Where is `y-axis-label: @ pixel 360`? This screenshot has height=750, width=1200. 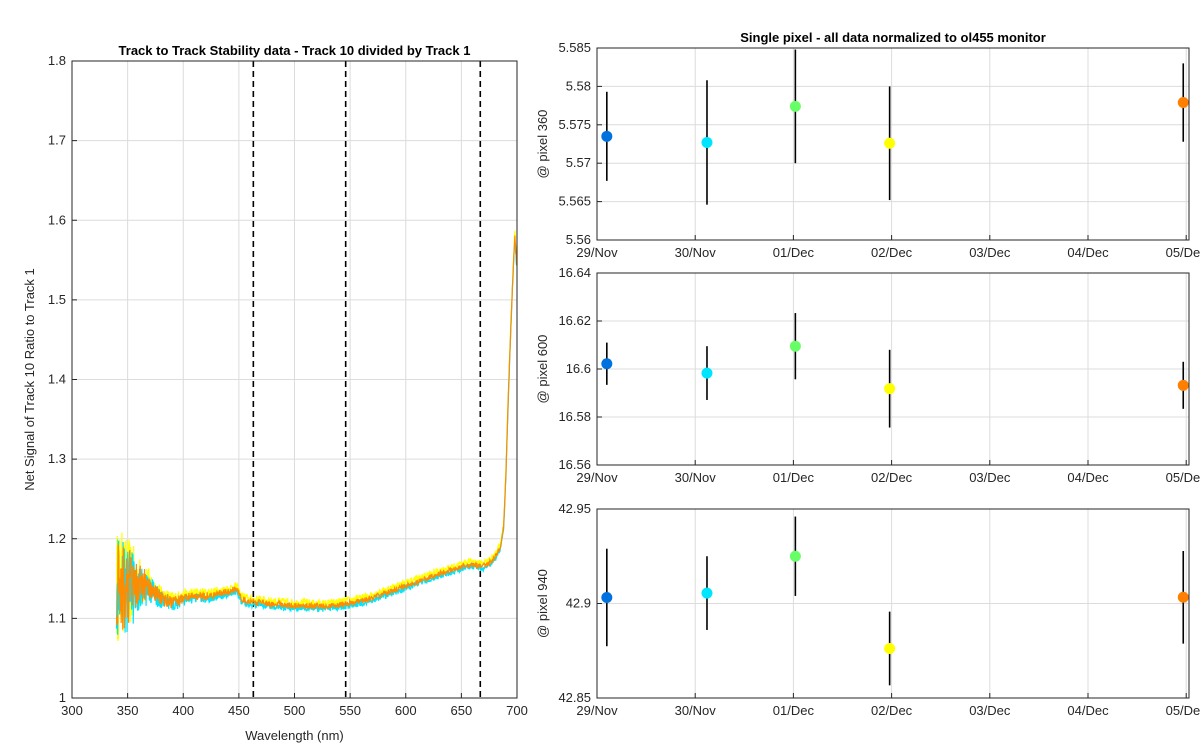
y-axis-label: @ pixel 360 is located at coordinates (542, 144).